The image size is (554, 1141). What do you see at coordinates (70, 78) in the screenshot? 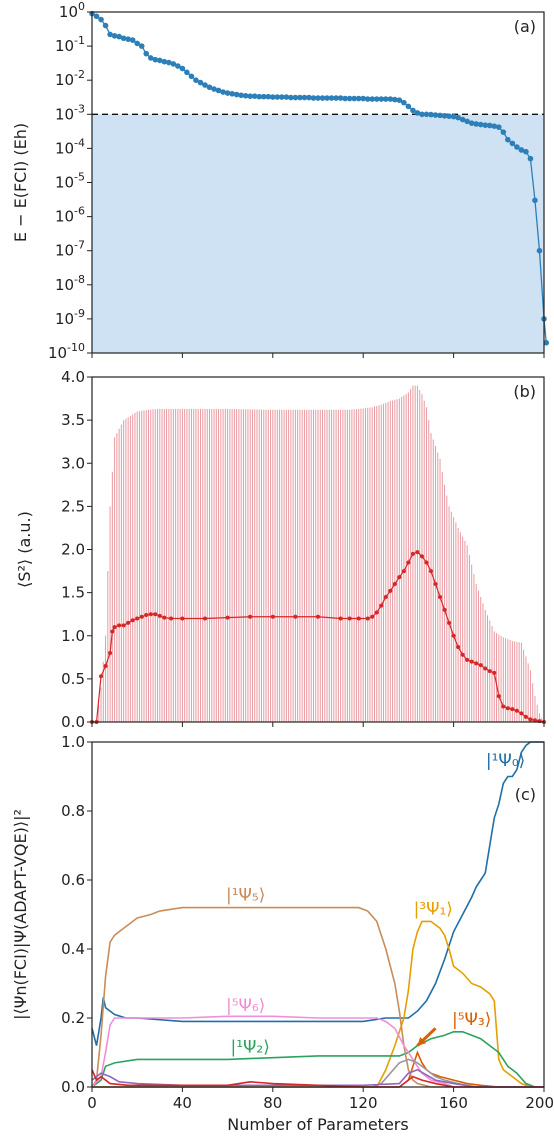
I see `y-tick-label: 10⁻²` at bounding box center [70, 78].